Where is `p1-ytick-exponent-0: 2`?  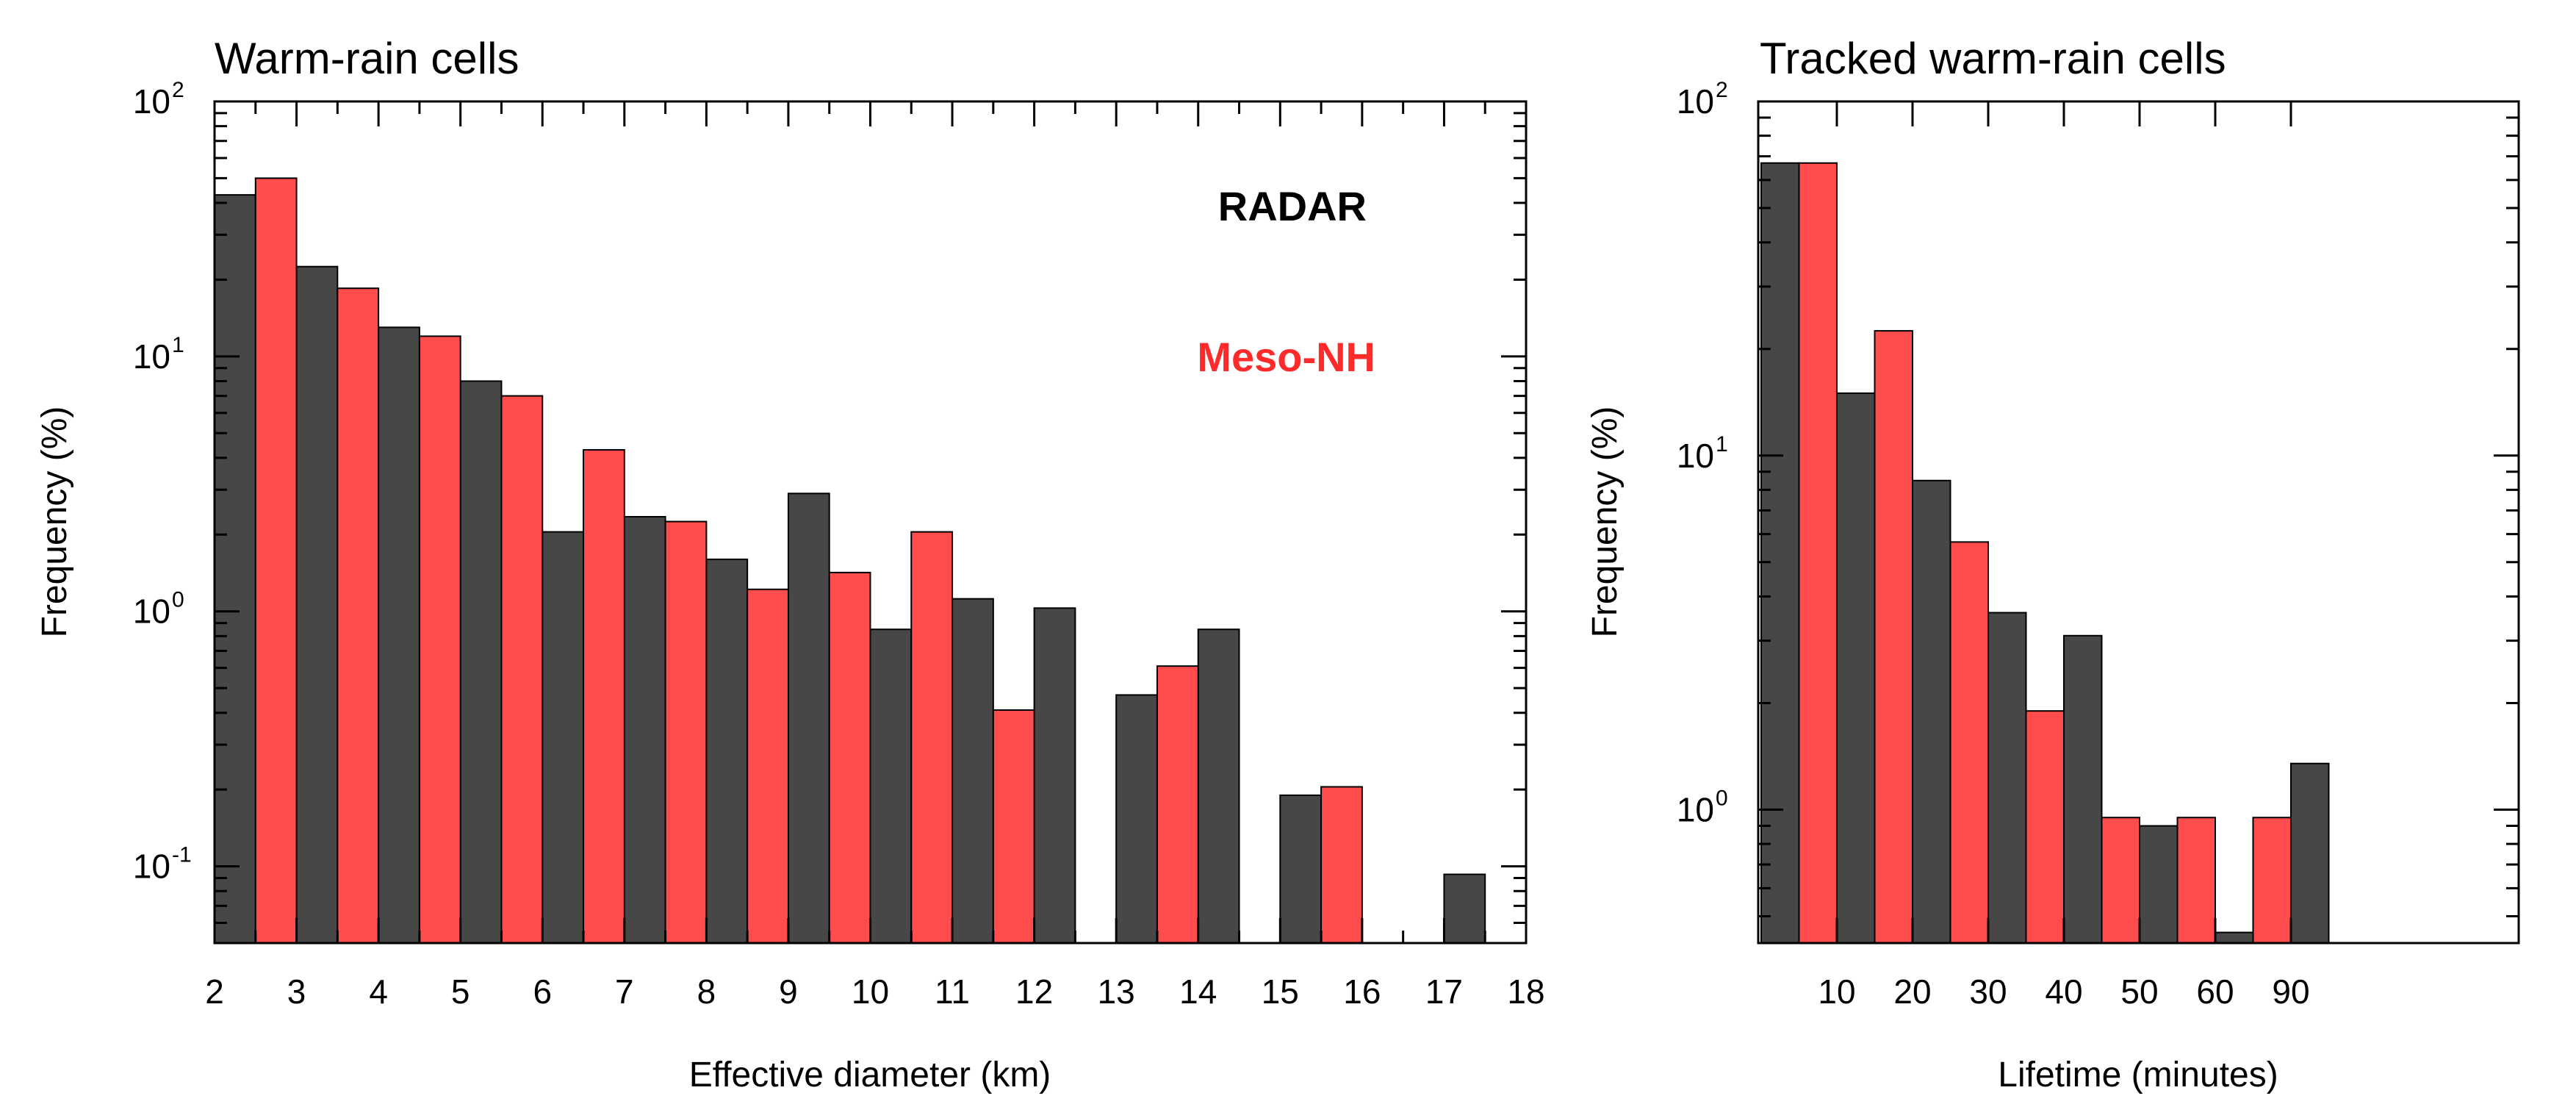
p1-ytick-exponent-0: 2 is located at coordinates (178, 90).